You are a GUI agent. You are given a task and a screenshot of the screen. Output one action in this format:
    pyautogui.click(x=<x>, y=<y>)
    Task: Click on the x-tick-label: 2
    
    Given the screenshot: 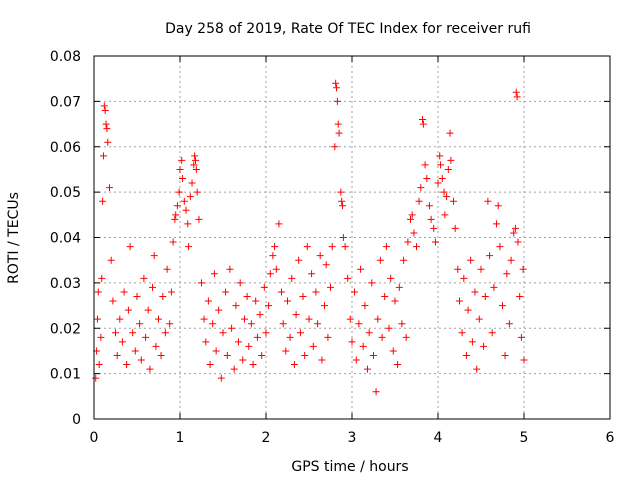 What is the action you would take?
    pyautogui.click(x=266, y=438)
    